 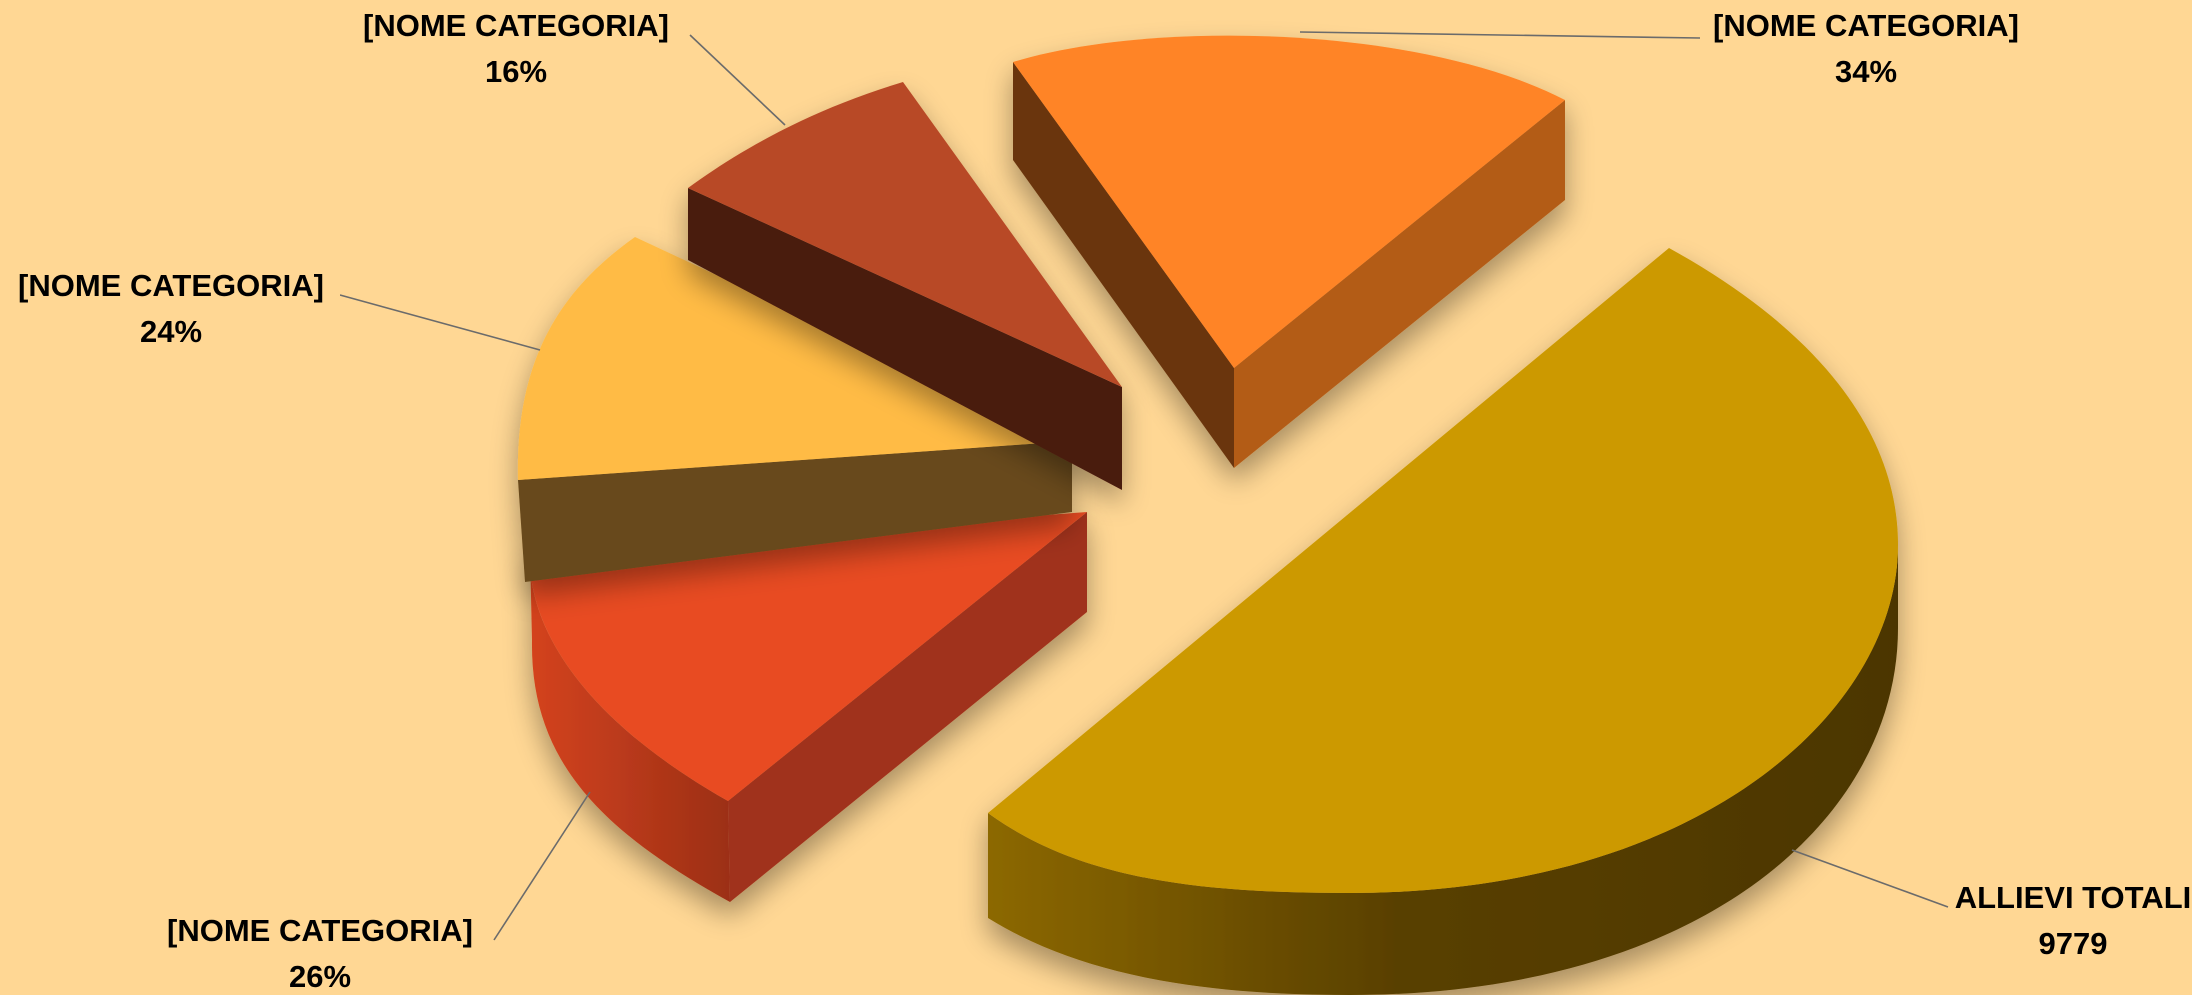 I want to click on slice-label: [NOME CATEGORIA] 34%, so click(x=1870, y=52).